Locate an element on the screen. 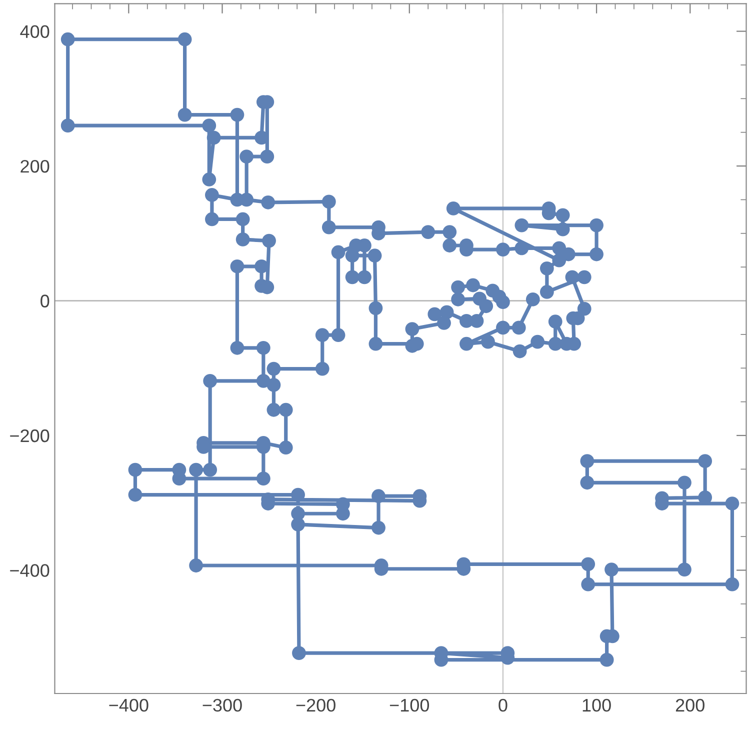 The width and height of the screenshot is (750, 730). y-tick-label: 200 is located at coordinates (35, 166).